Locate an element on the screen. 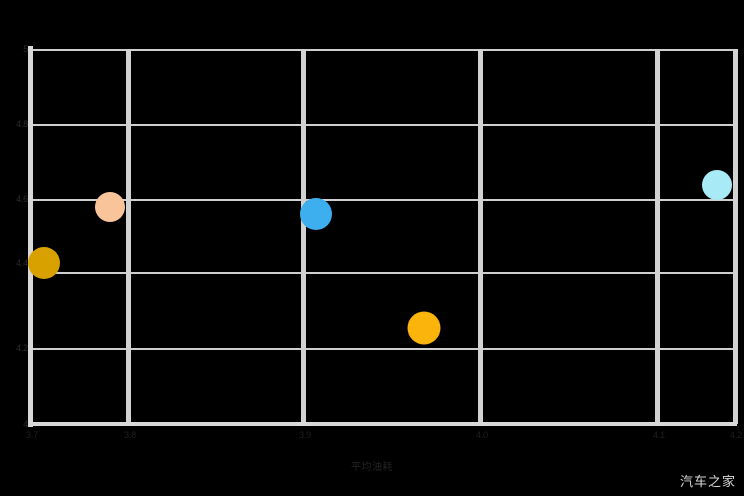  x-tick-label: 4.0 is located at coordinates (482, 435).